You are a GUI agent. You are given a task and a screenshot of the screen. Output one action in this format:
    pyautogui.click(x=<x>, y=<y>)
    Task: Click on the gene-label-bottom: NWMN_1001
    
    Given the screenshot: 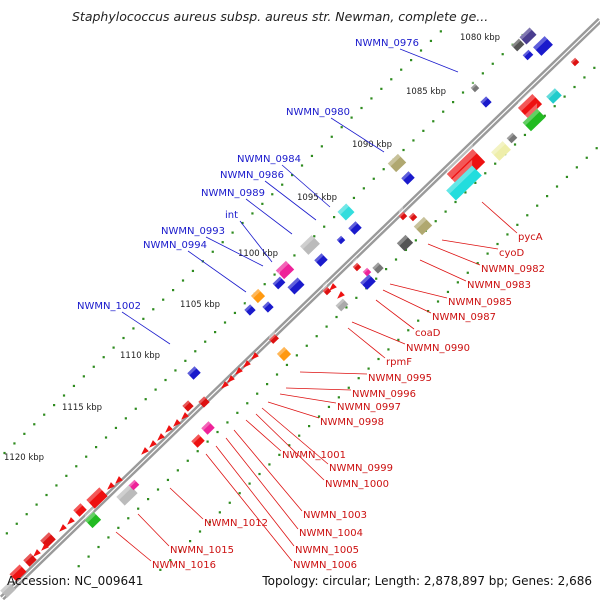 What is the action you would take?
    pyautogui.click(x=314, y=455)
    